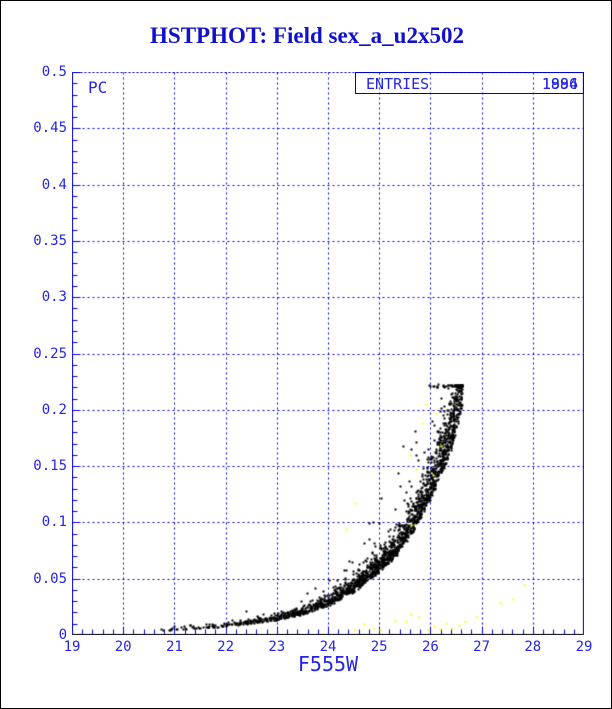  Describe the element at coordinates (430, 647) in the screenshot. I see `x-tick-label: 26` at that location.